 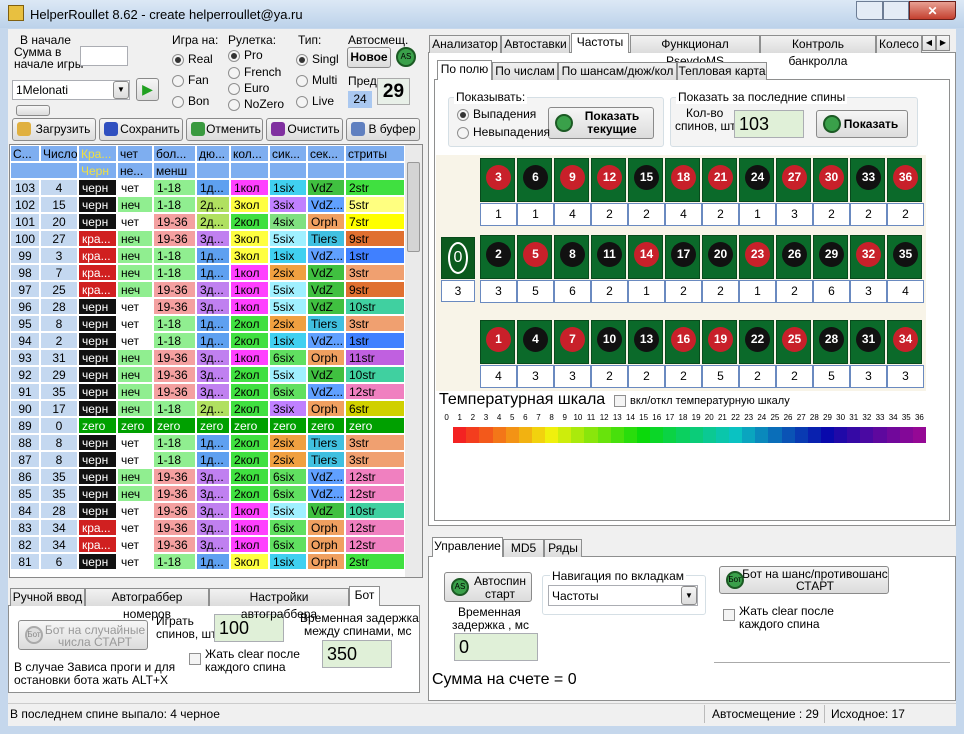 I want to click on toolbar-button: Сохранить, so click(x=141, y=129).